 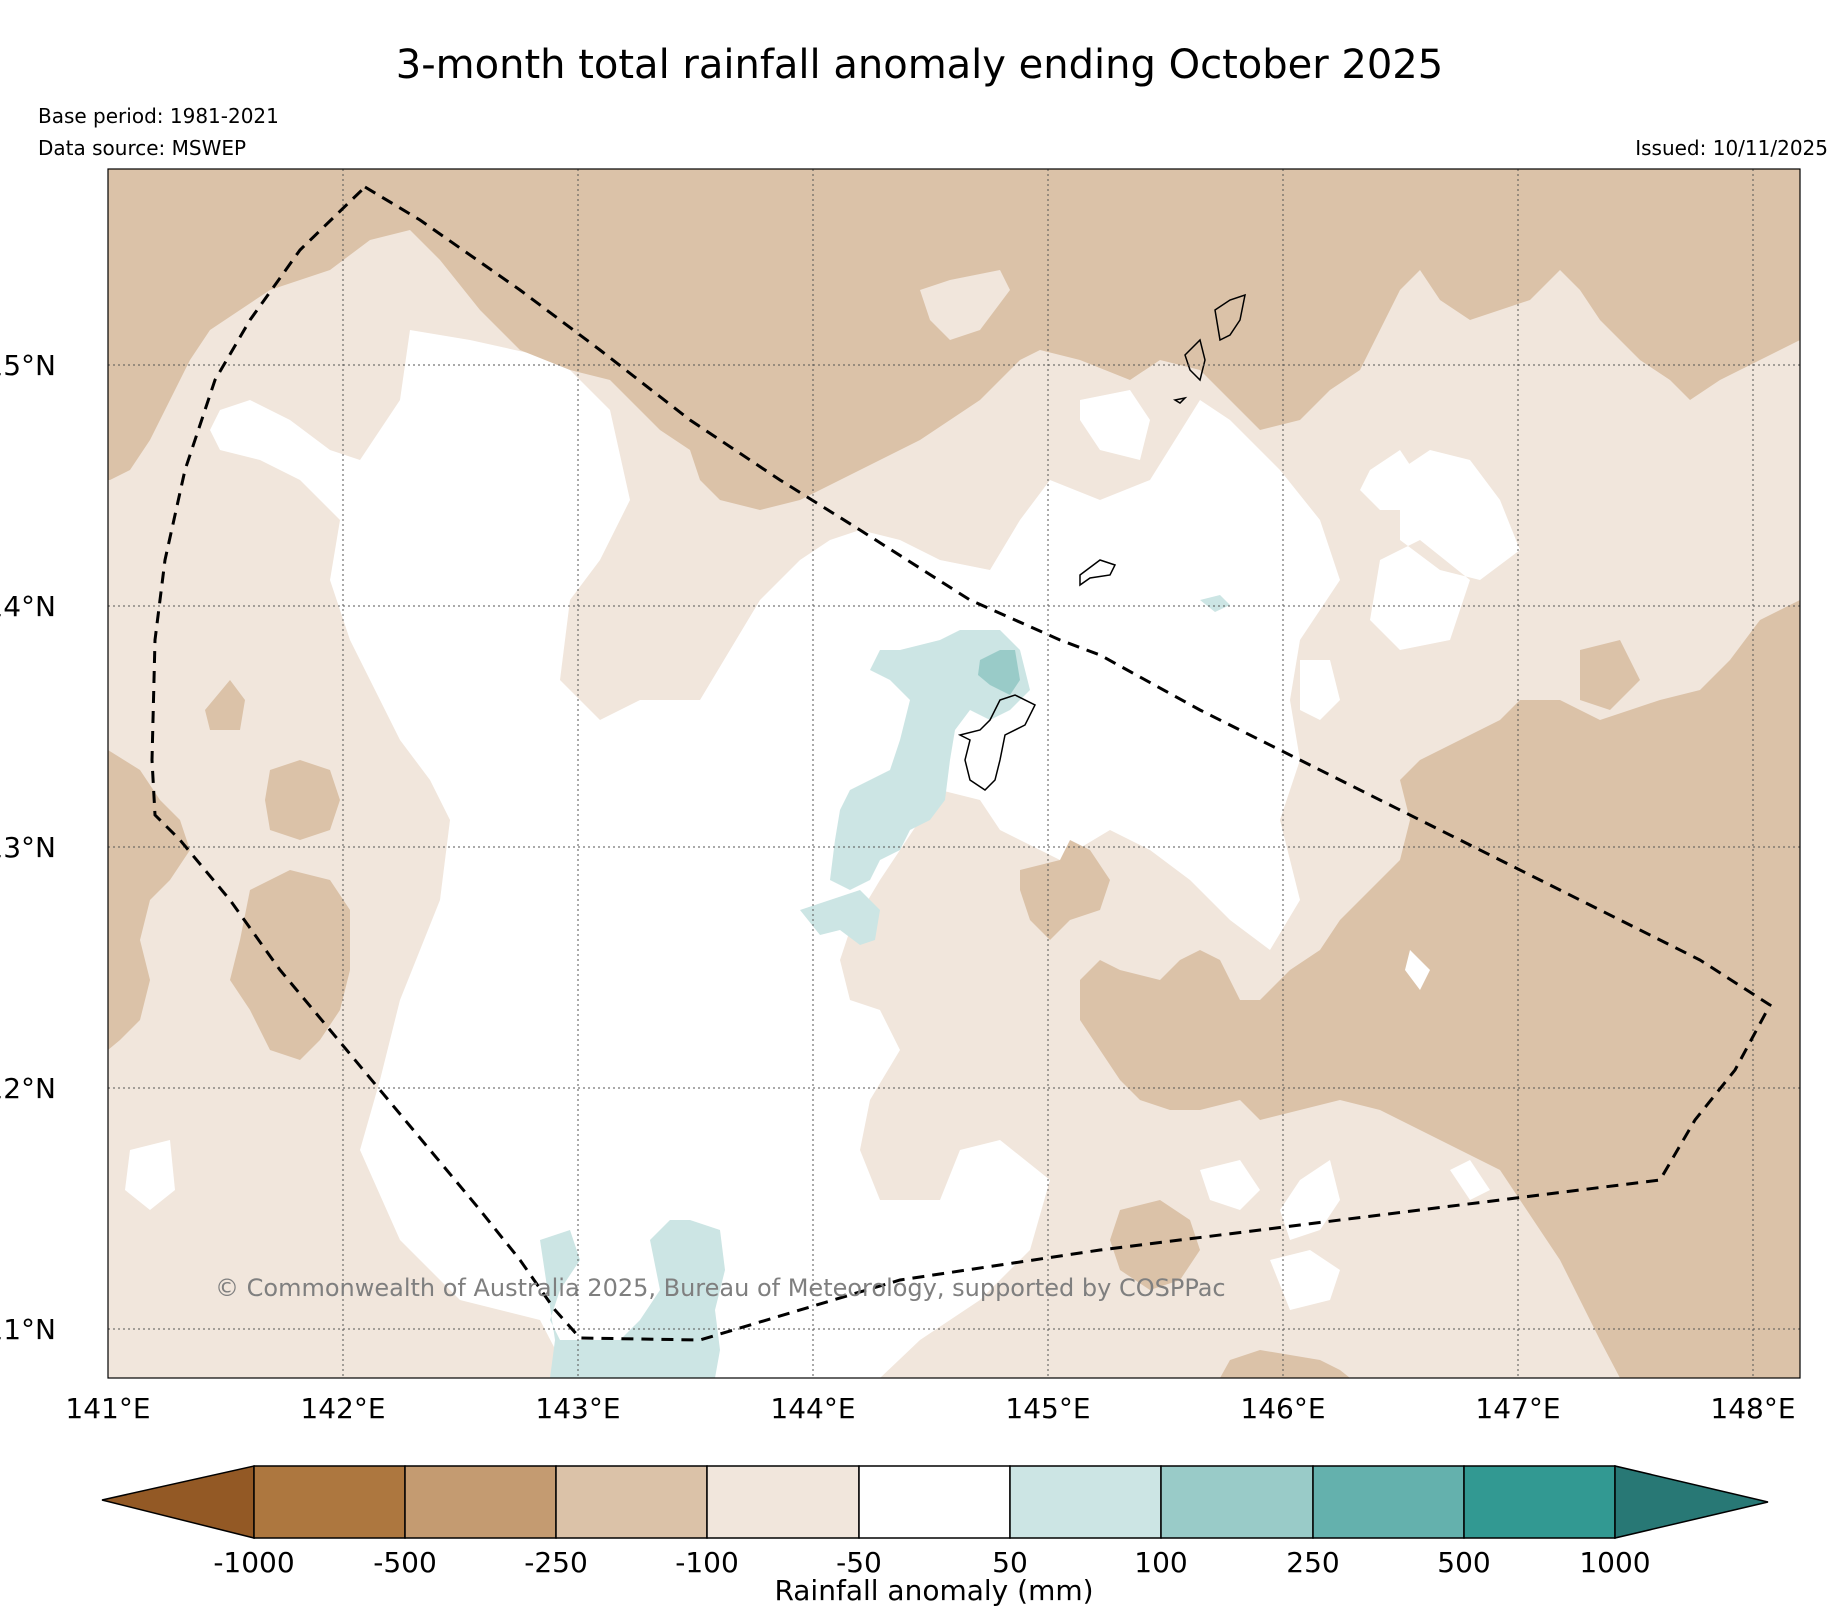 I want to click on colorbar-tick-label: -100, so click(x=707, y=1562).